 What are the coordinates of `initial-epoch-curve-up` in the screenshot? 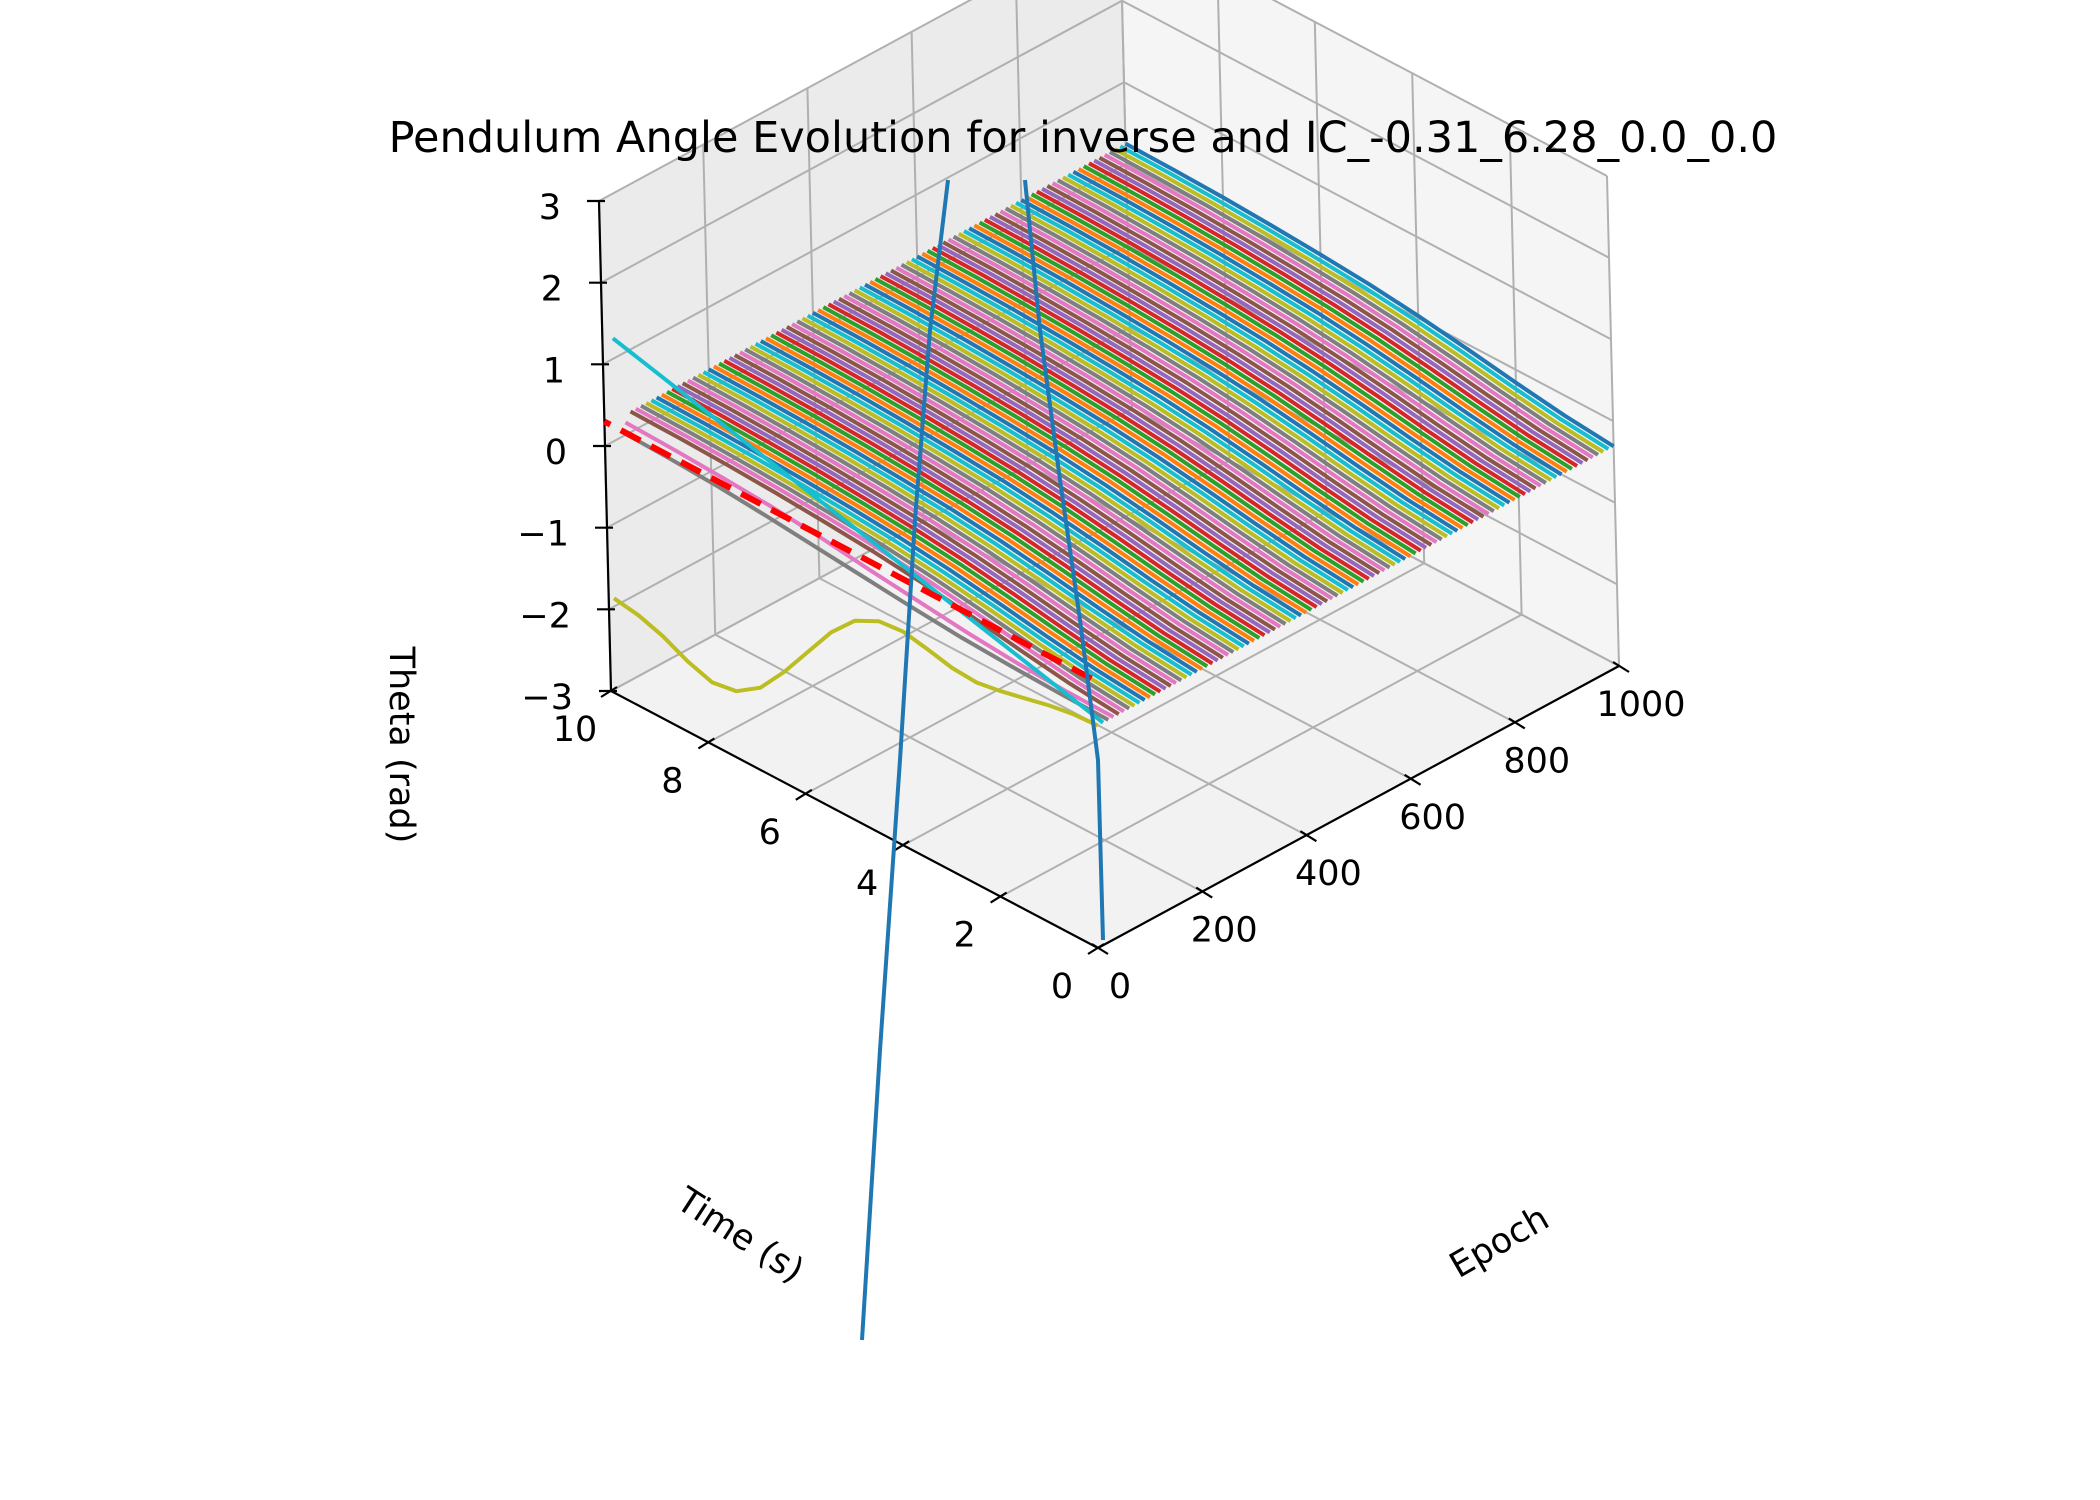 It's located at (905, 760).